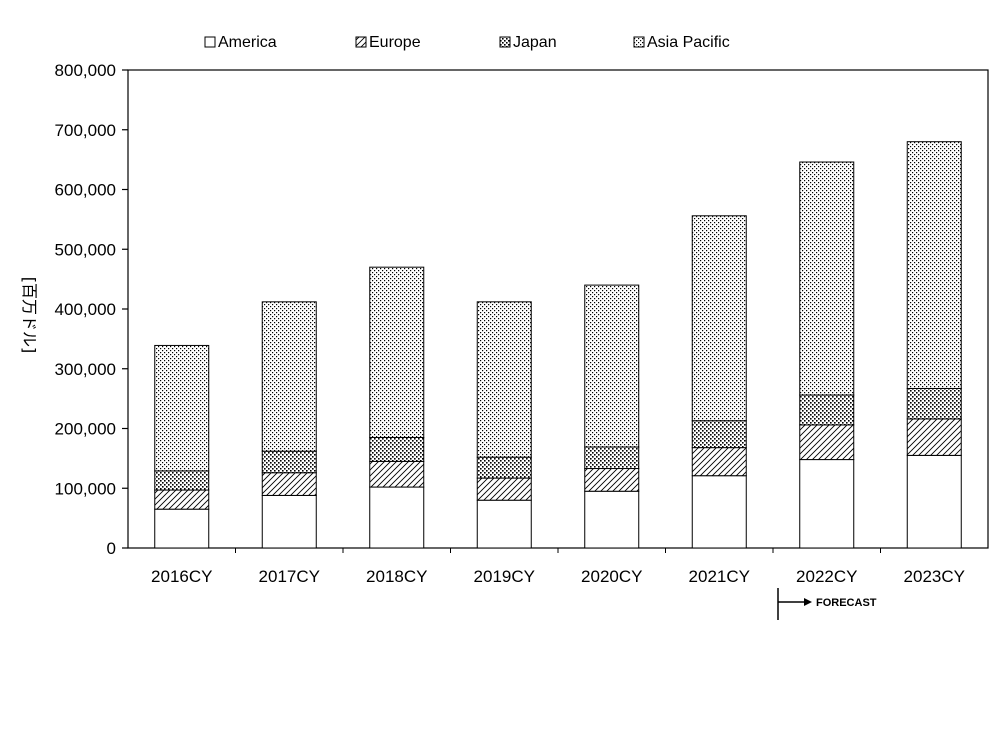 Image resolution: width=1000 pixels, height=750 pixels. I want to click on y-tick-label: 500,000, so click(85, 249).